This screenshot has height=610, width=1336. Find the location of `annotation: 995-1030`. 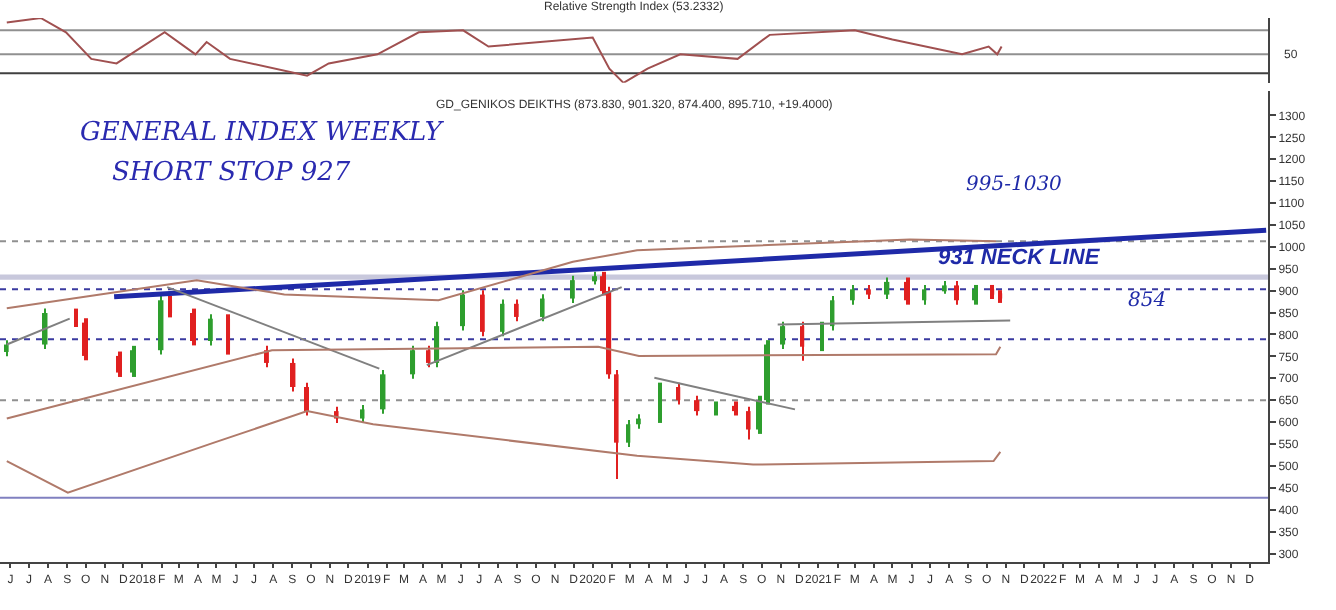

annotation: 995-1030 is located at coordinates (1015, 185).